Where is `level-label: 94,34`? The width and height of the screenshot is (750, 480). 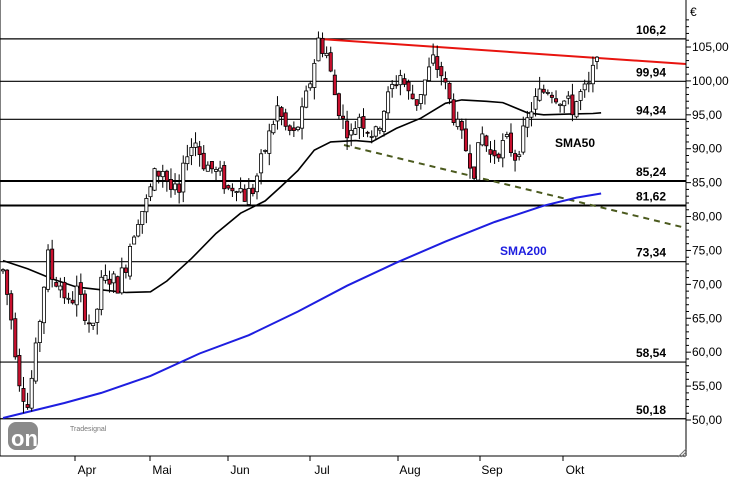 level-label: 94,34 is located at coordinates (651, 110).